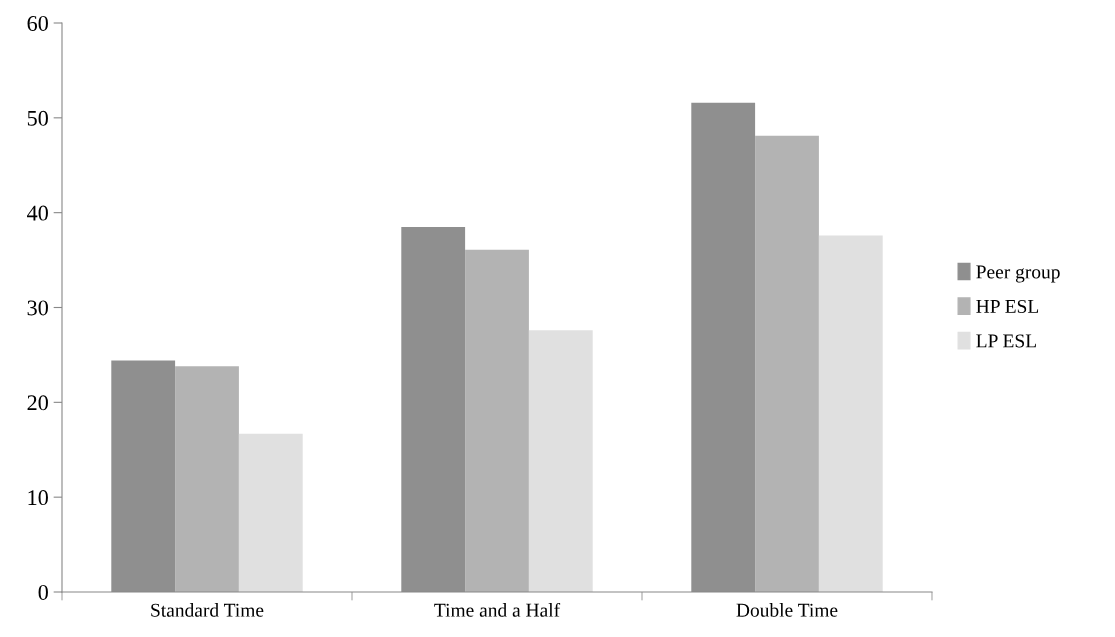 The image size is (1115, 637). What do you see at coordinates (37, 23) in the screenshot?
I see `y-tick-label: 60` at bounding box center [37, 23].